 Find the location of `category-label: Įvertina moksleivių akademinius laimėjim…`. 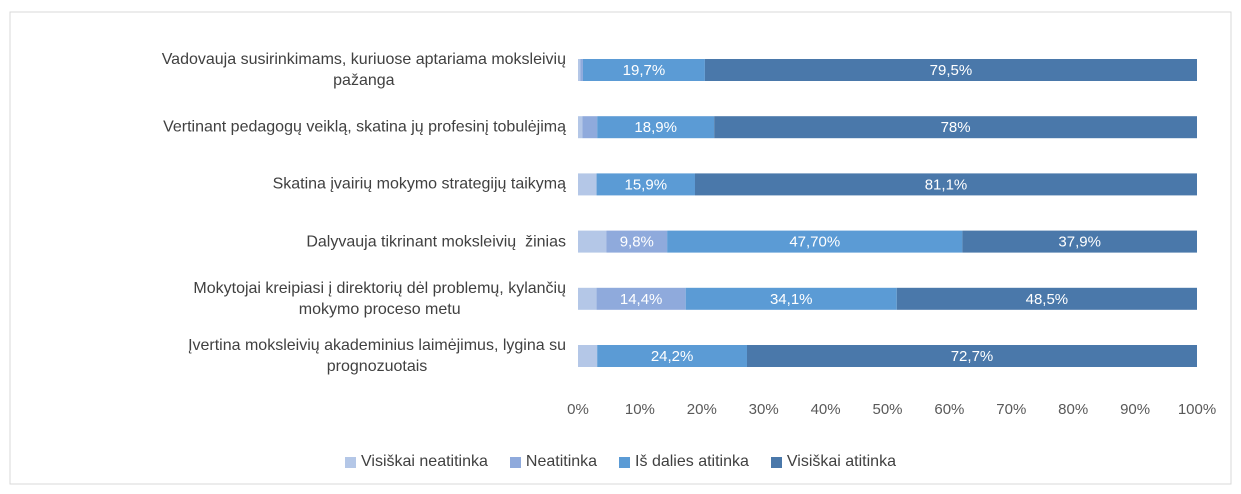

category-label: Įvertina moksleivių akademinius laimėjim… is located at coordinates (377, 356).